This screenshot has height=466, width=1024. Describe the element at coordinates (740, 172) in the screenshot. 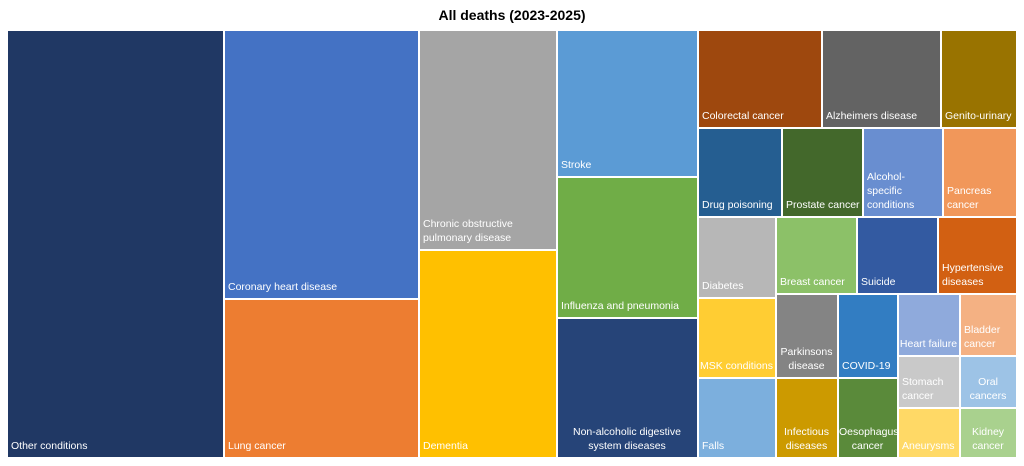

I see `treemap-tile: Drug poisoning` at that location.